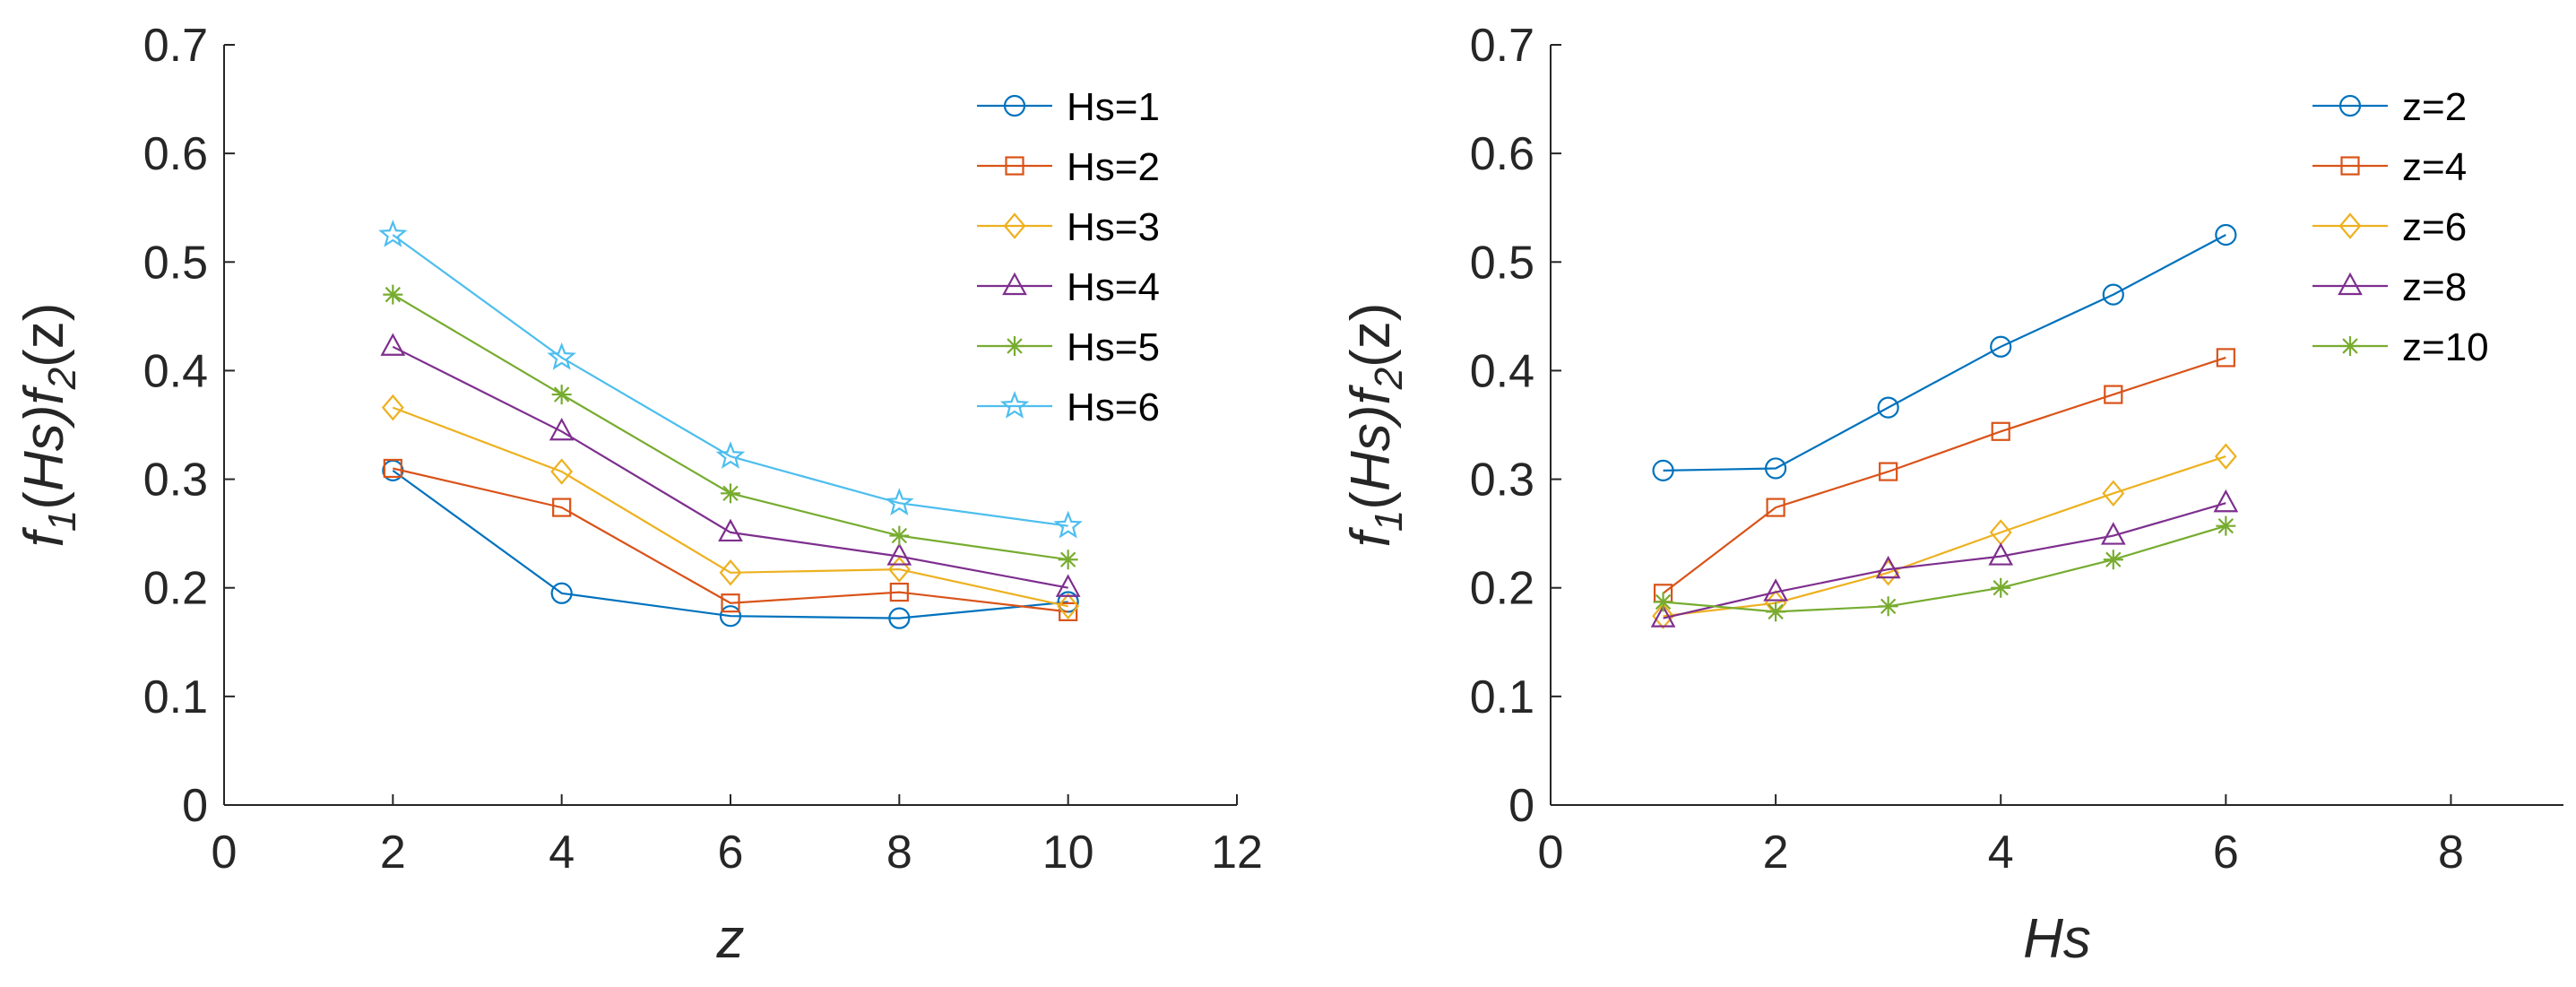 The height and width of the screenshot is (987, 2576). Describe the element at coordinates (2389, 167) in the screenshot. I see `legend-item-z-4: z=4` at that location.